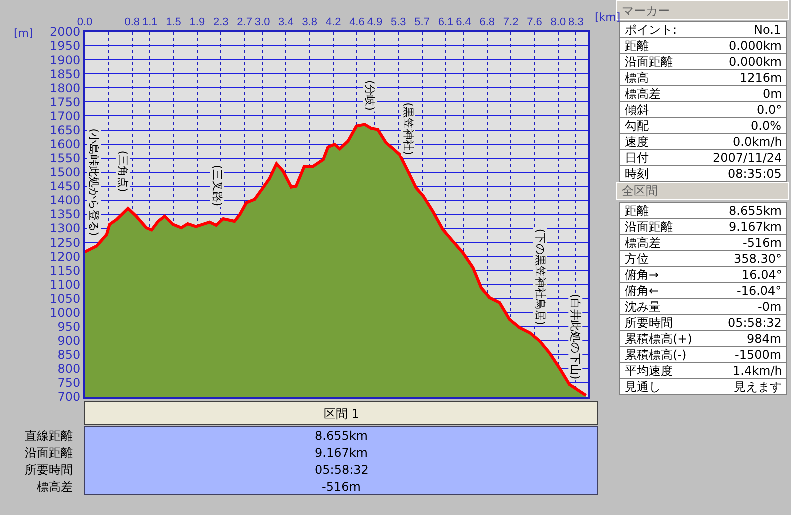 The height and width of the screenshot is (515, 791). I want to click on y-tick-label: 1650, so click(65, 130).